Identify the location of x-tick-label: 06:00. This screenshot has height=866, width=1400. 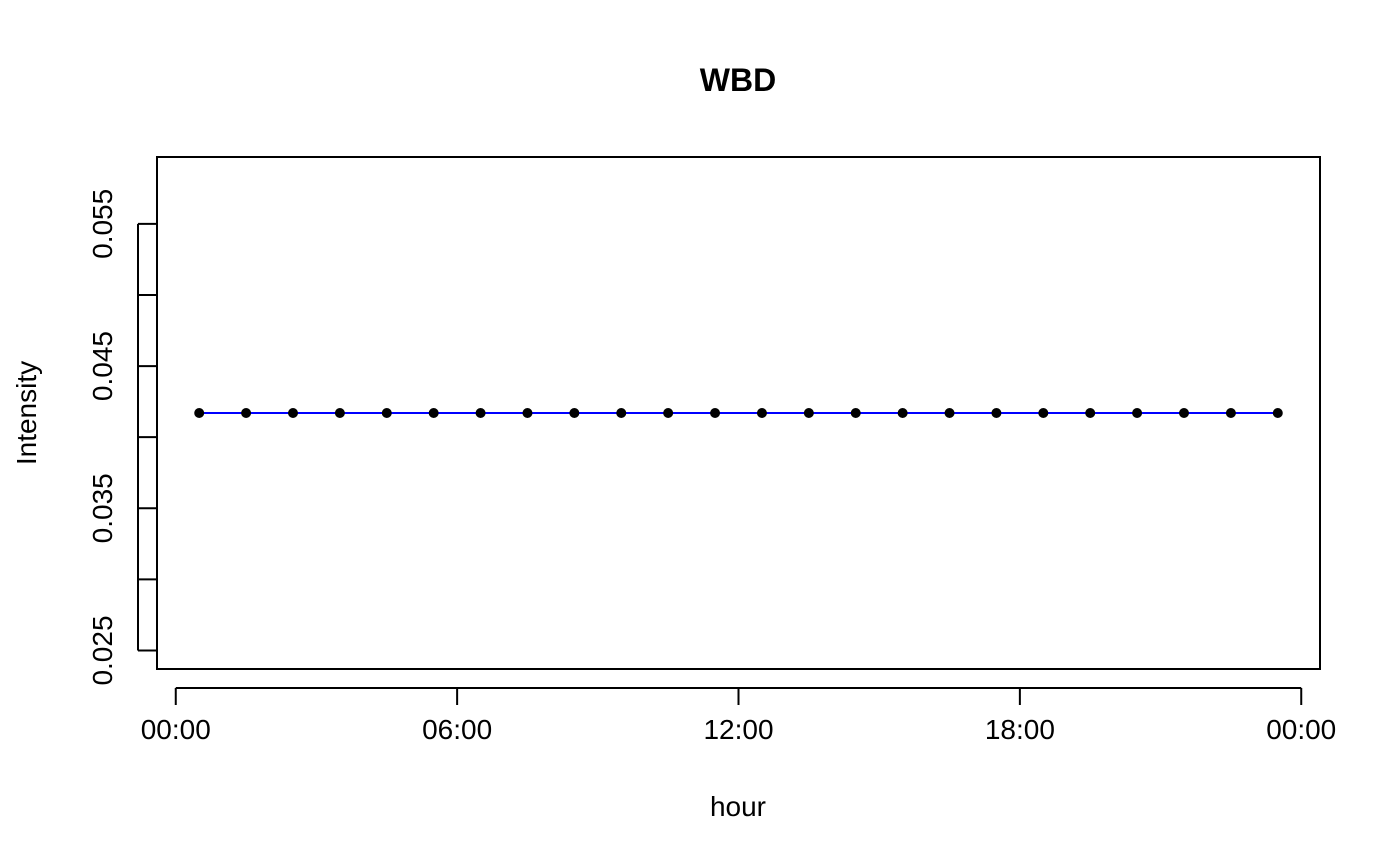
(457, 729).